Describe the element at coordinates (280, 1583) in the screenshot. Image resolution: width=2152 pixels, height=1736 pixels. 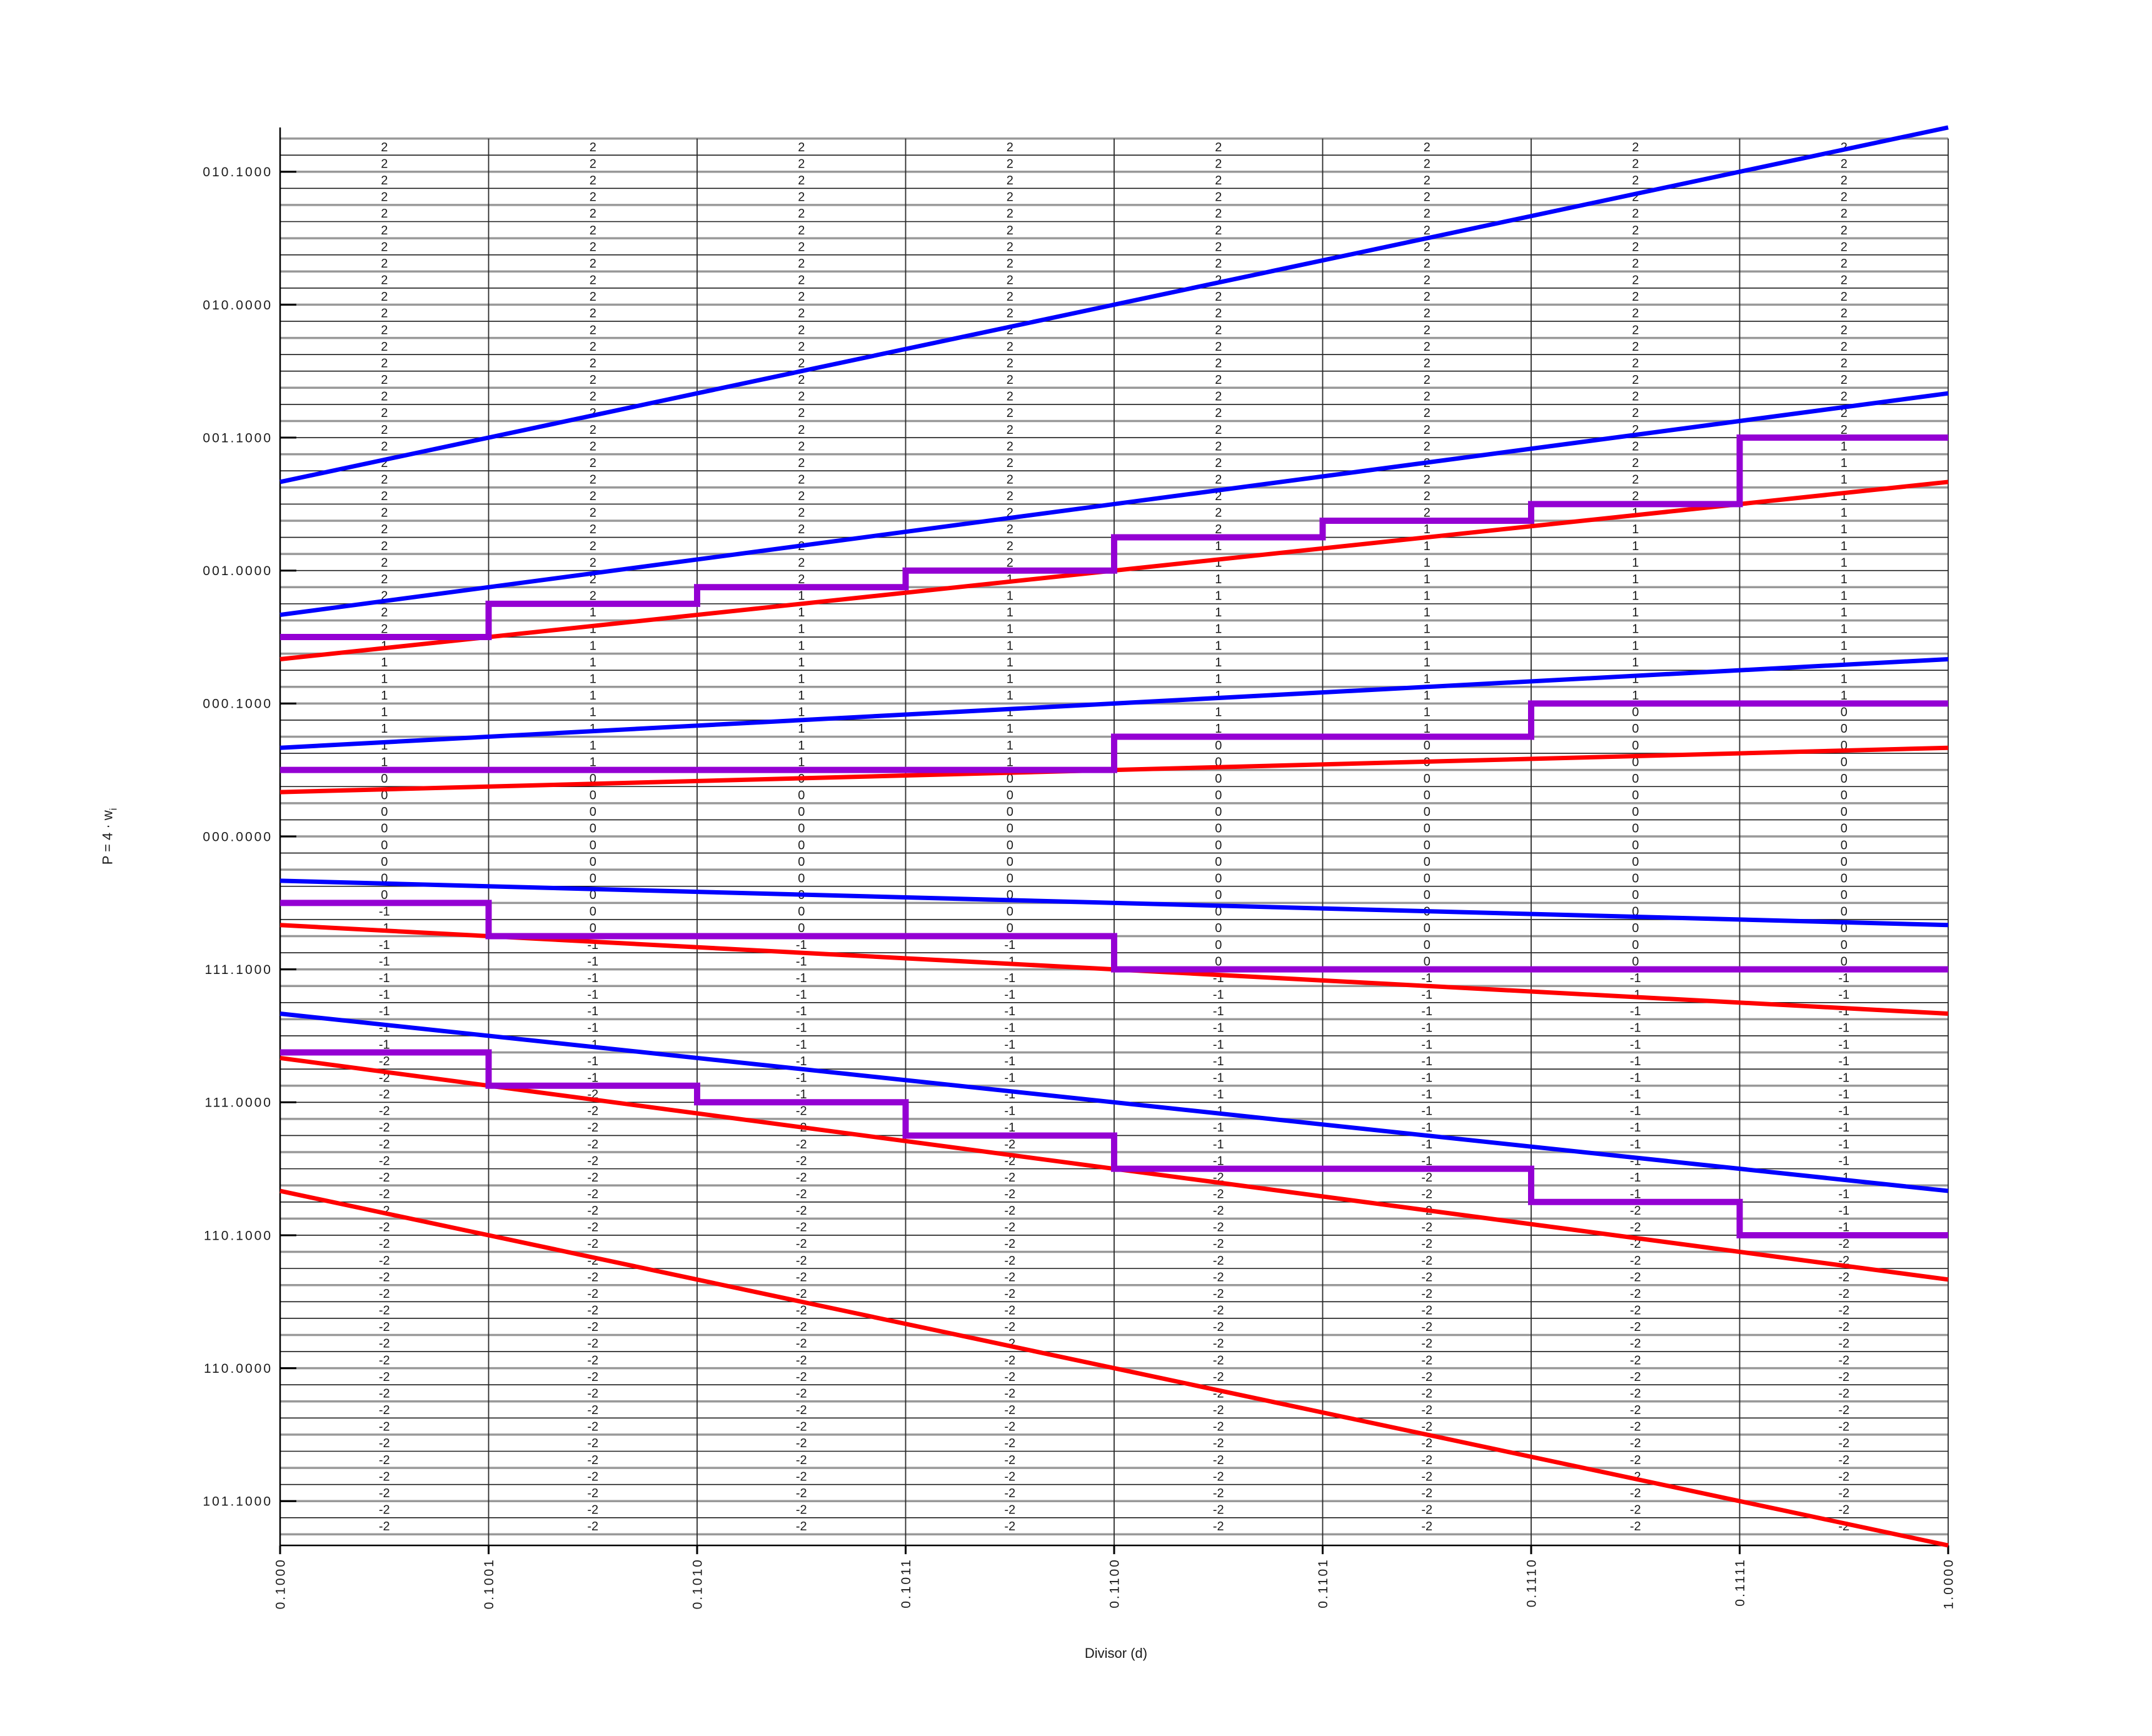
I see `x-tick-label: 0.1000` at that location.